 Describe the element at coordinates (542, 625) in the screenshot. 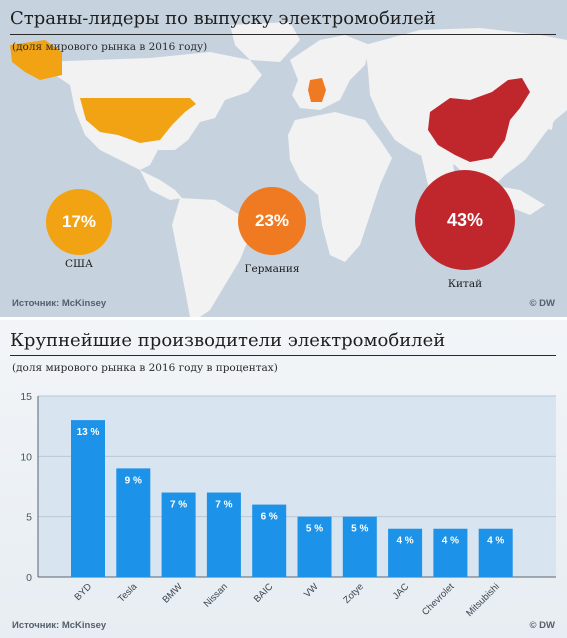

I see `chart-credit: © DW` at that location.